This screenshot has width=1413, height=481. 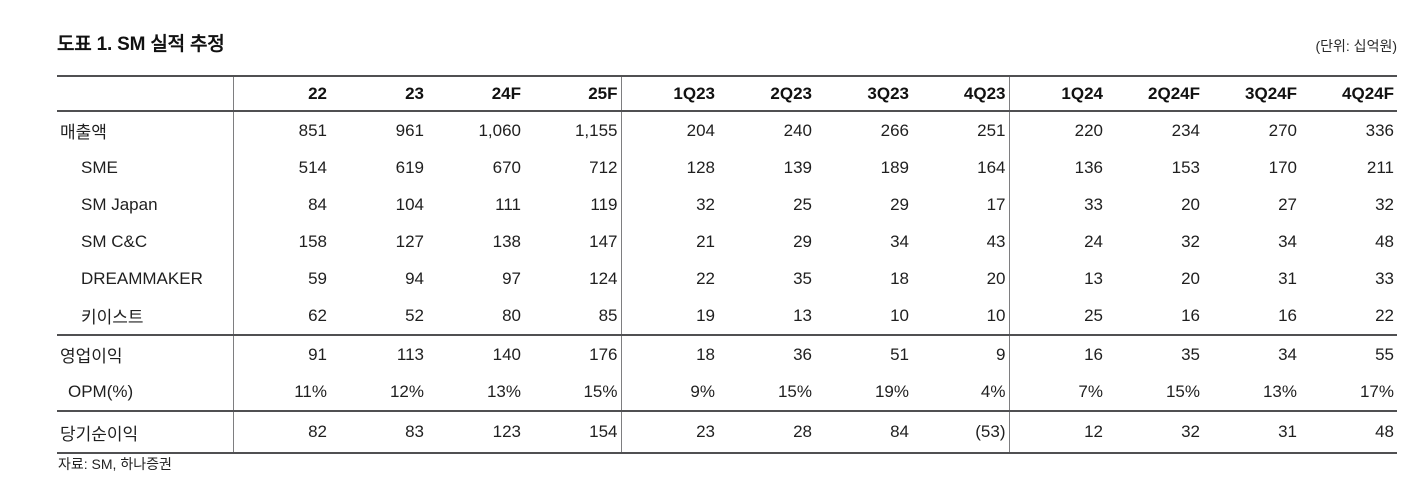 What do you see at coordinates (603, 241) in the screenshot?
I see `table-cell: 147` at bounding box center [603, 241].